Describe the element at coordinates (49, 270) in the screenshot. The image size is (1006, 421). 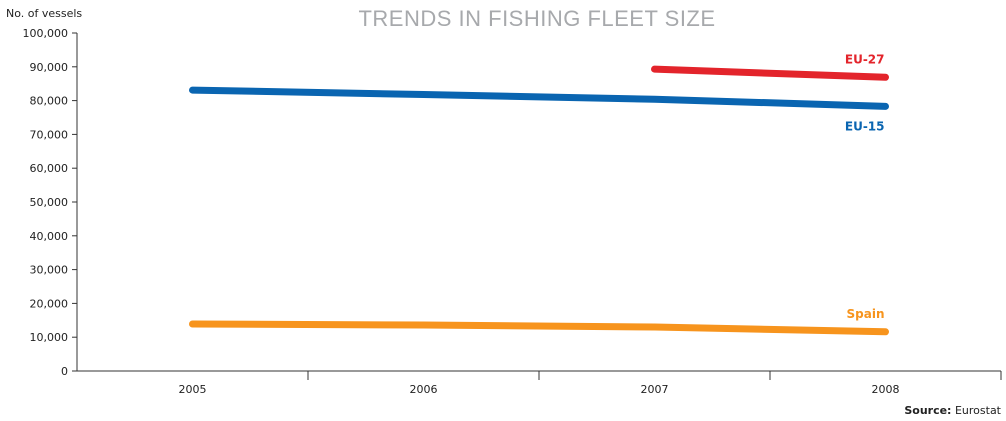
I see `y-tick-label: 30,000` at that location.